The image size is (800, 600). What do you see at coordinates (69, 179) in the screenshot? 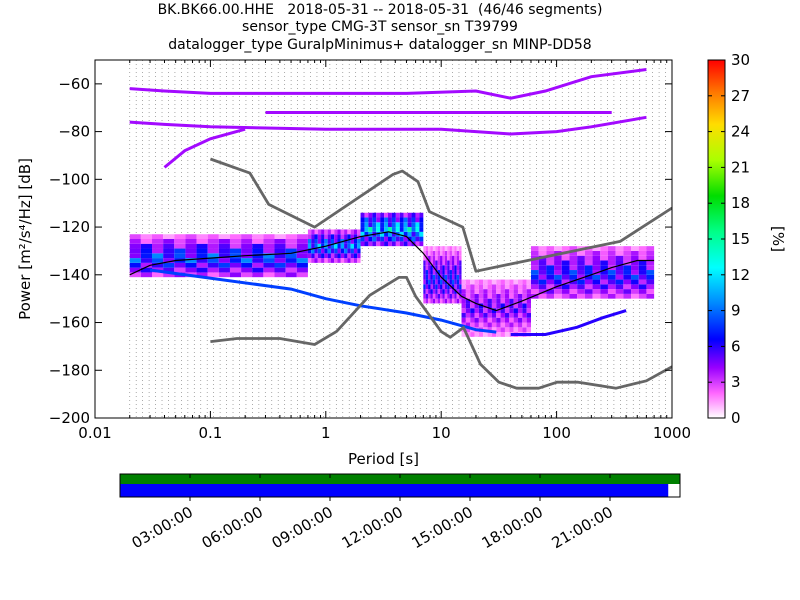
I see `y-tick-label: −100` at bounding box center [69, 179].